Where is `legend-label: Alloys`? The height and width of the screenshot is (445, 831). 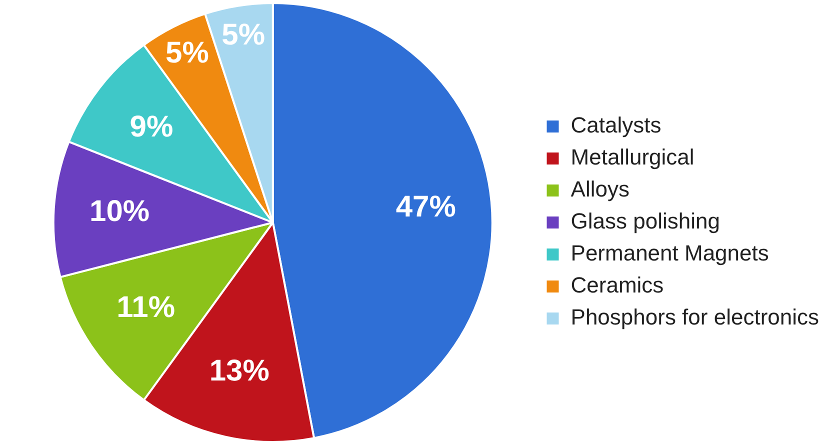 legend-label: Alloys is located at coordinates (600, 189).